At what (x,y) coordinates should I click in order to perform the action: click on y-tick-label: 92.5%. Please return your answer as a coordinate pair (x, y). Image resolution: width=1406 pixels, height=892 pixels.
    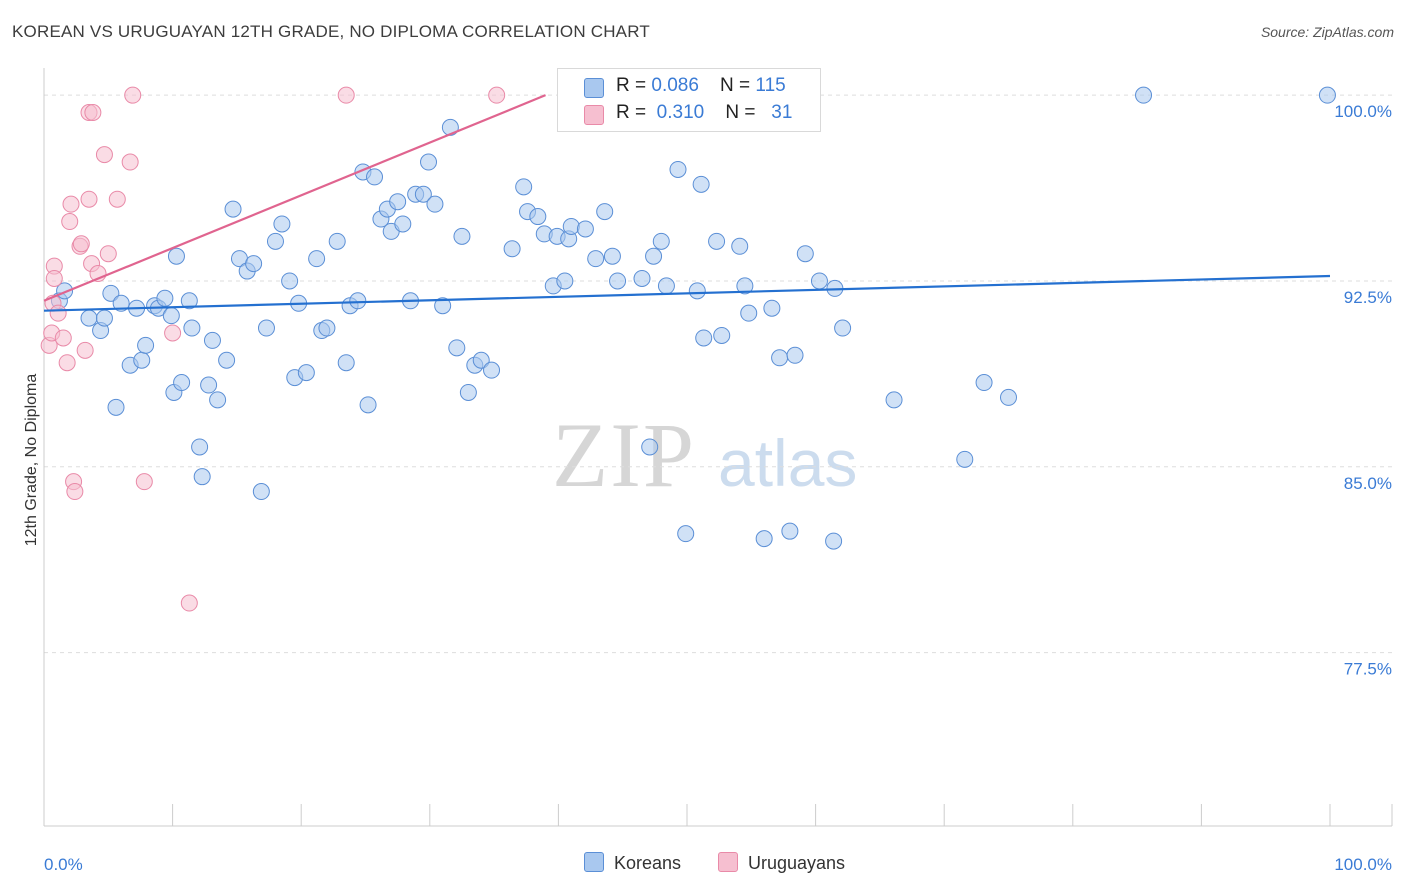
    Looking at the image, I should click on (1368, 297).